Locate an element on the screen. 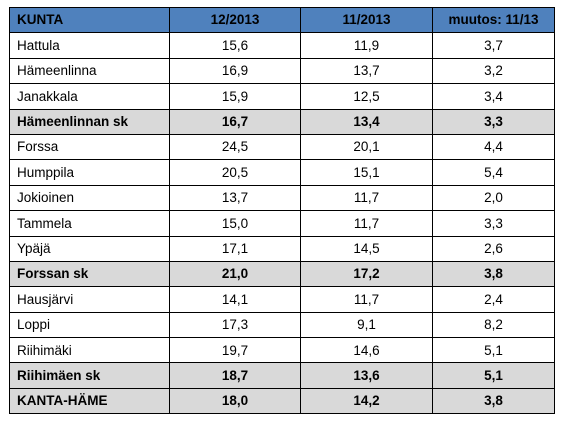  cell-kunta: Riihimäen sk is located at coordinates (89, 375).